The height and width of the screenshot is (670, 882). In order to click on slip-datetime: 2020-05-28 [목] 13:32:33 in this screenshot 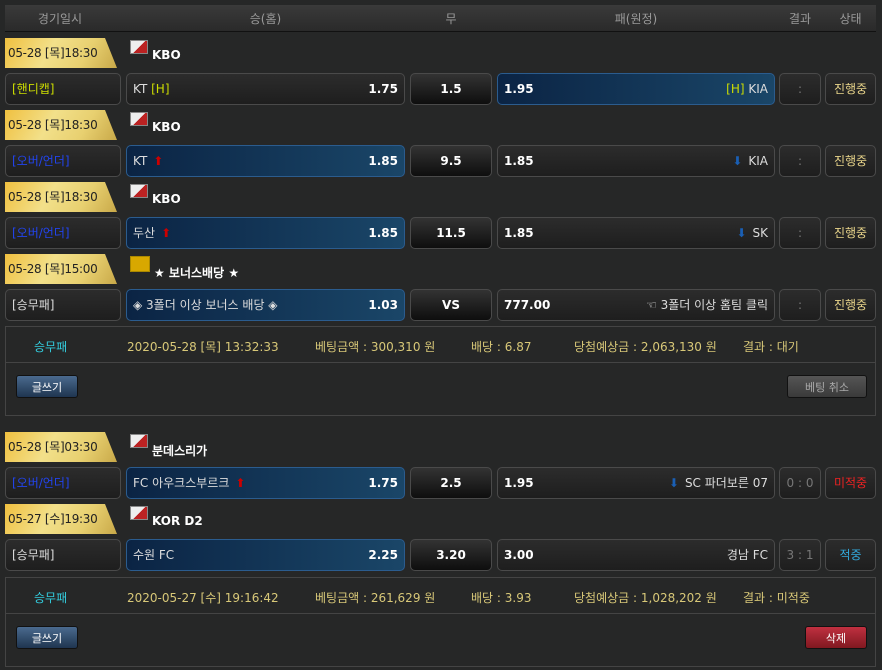, I will do `click(203, 347)`.